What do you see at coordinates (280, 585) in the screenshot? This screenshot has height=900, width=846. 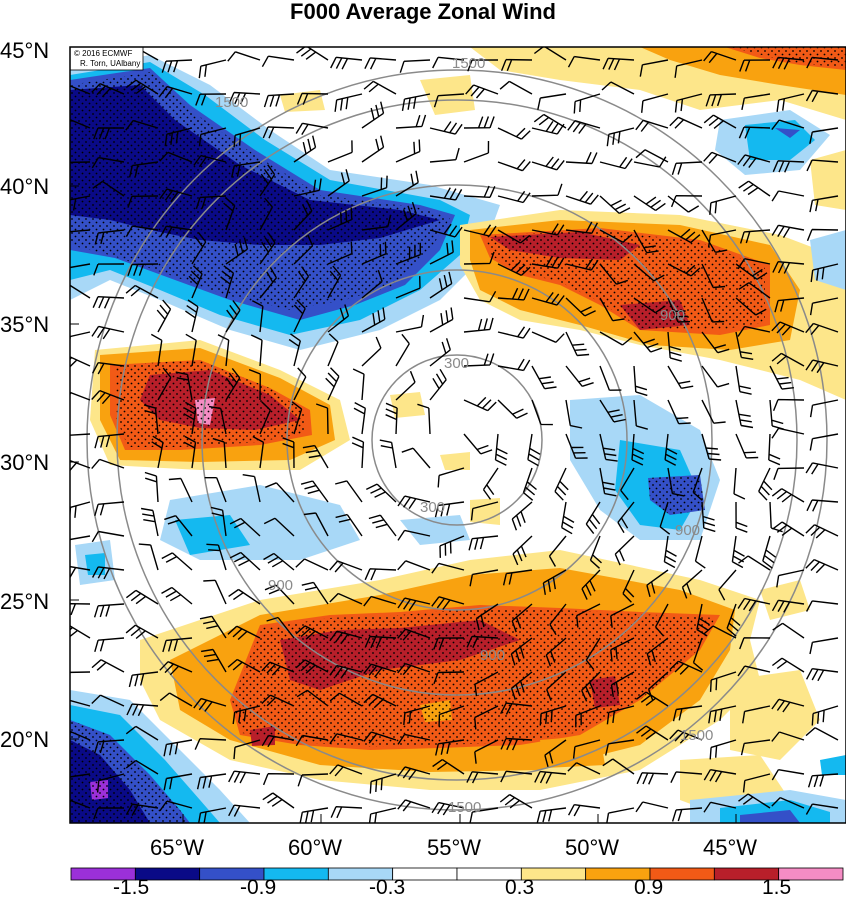 I see `ring-label: 900` at bounding box center [280, 585].